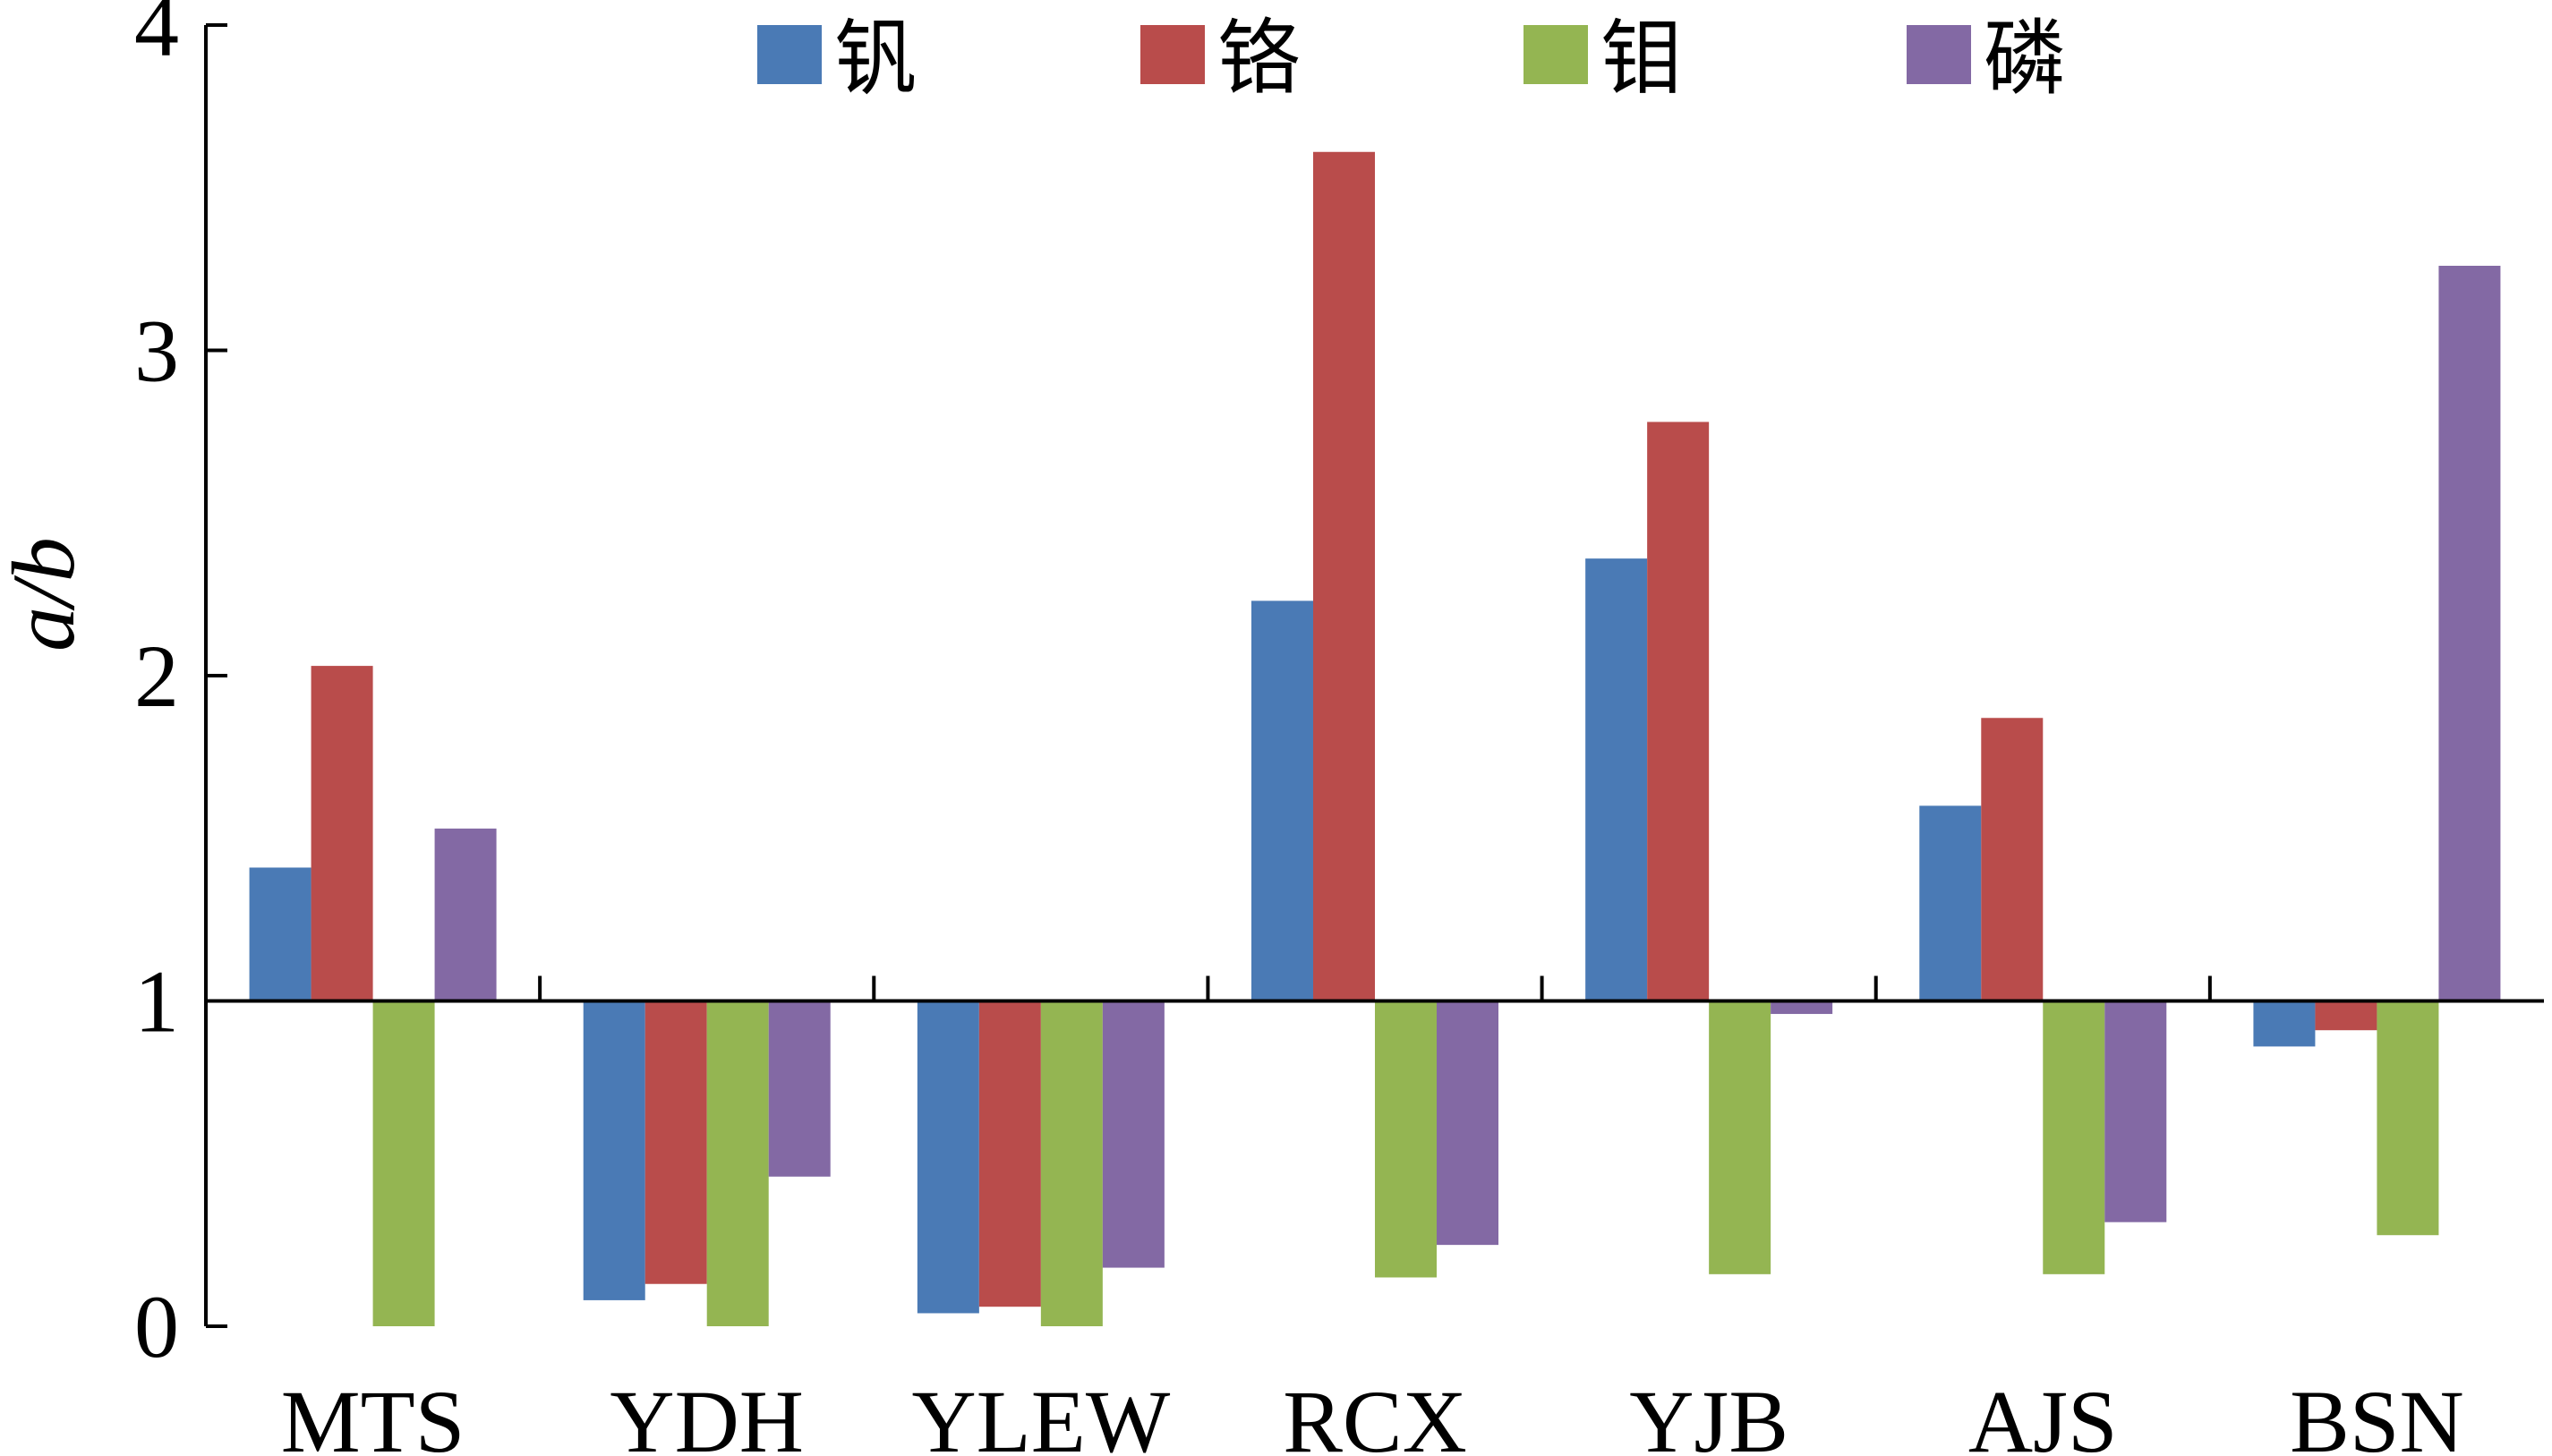 Image resolution: width=2552 pixels, height=1456 pixels. Describe the element at coordinates (46, 594) in the screenshot. I see `y-axis-title: a/b` at that location.